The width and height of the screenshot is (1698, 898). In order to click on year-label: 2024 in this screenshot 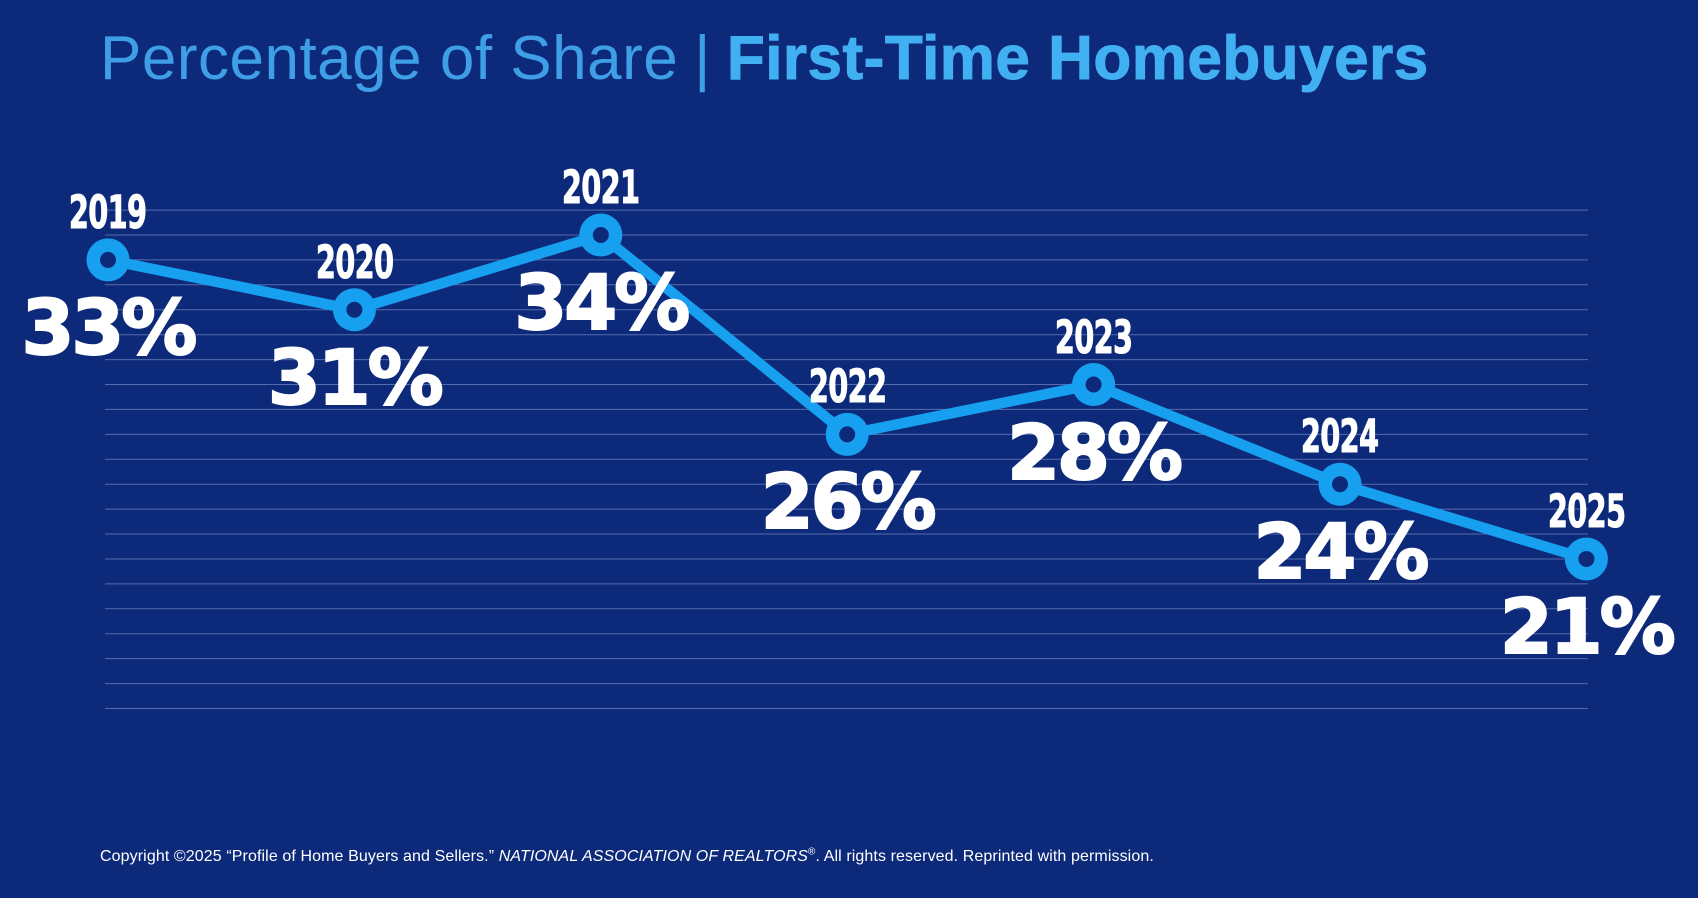, I will do `click(1340, 437)`.